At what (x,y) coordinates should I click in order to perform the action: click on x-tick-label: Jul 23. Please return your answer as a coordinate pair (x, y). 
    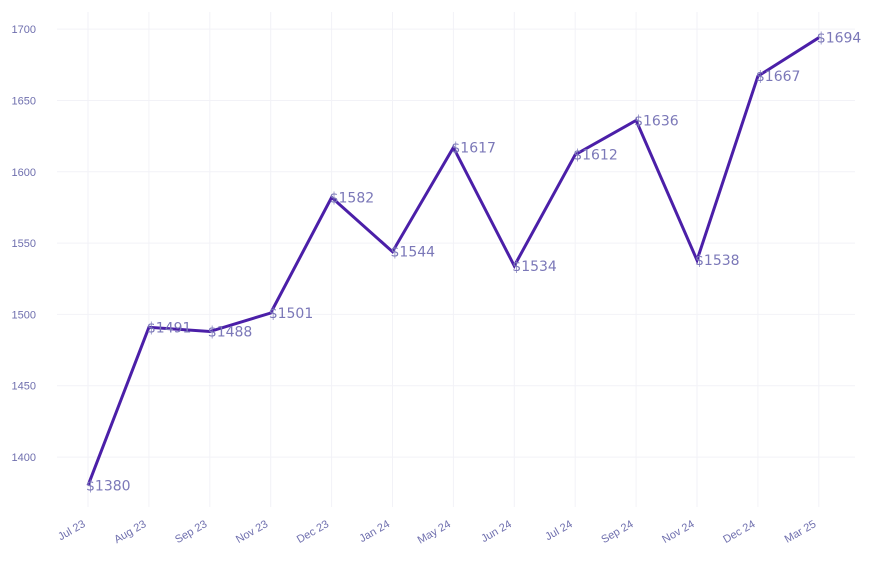
    Looking at the image, I should click on (71, 530).